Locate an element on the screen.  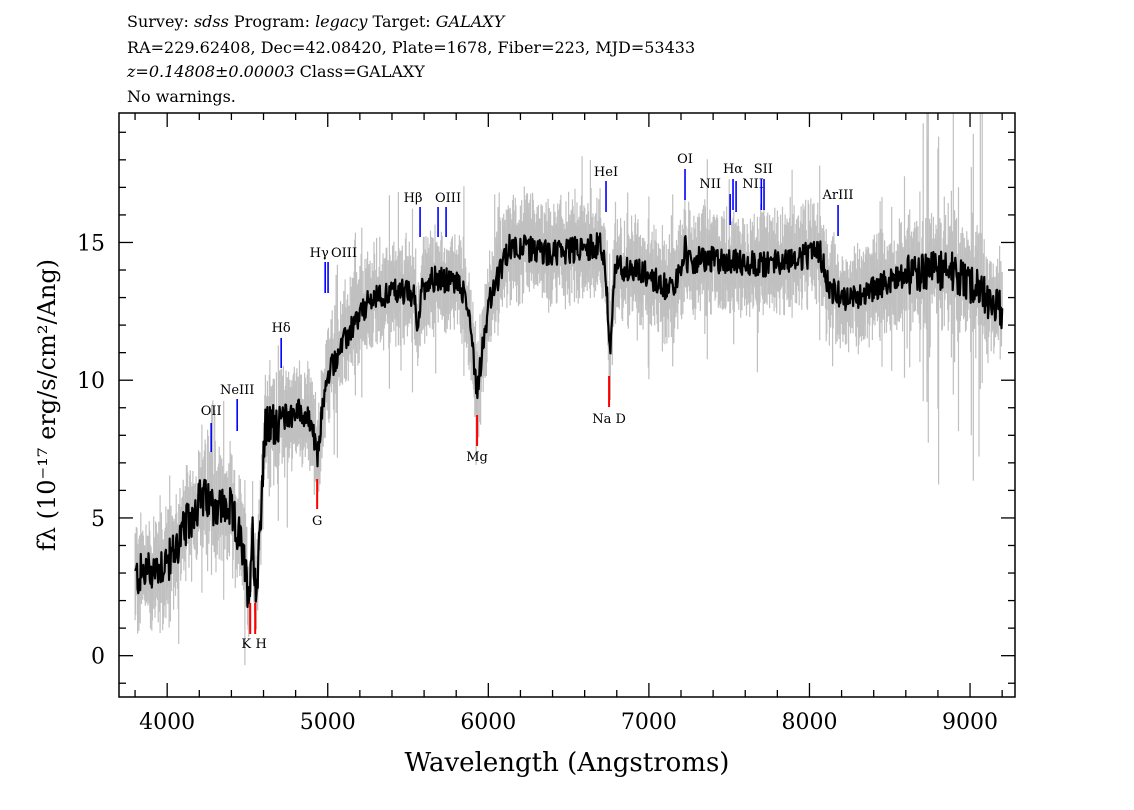
x-tick-label: 7000 is located at coordinates (649, 722).